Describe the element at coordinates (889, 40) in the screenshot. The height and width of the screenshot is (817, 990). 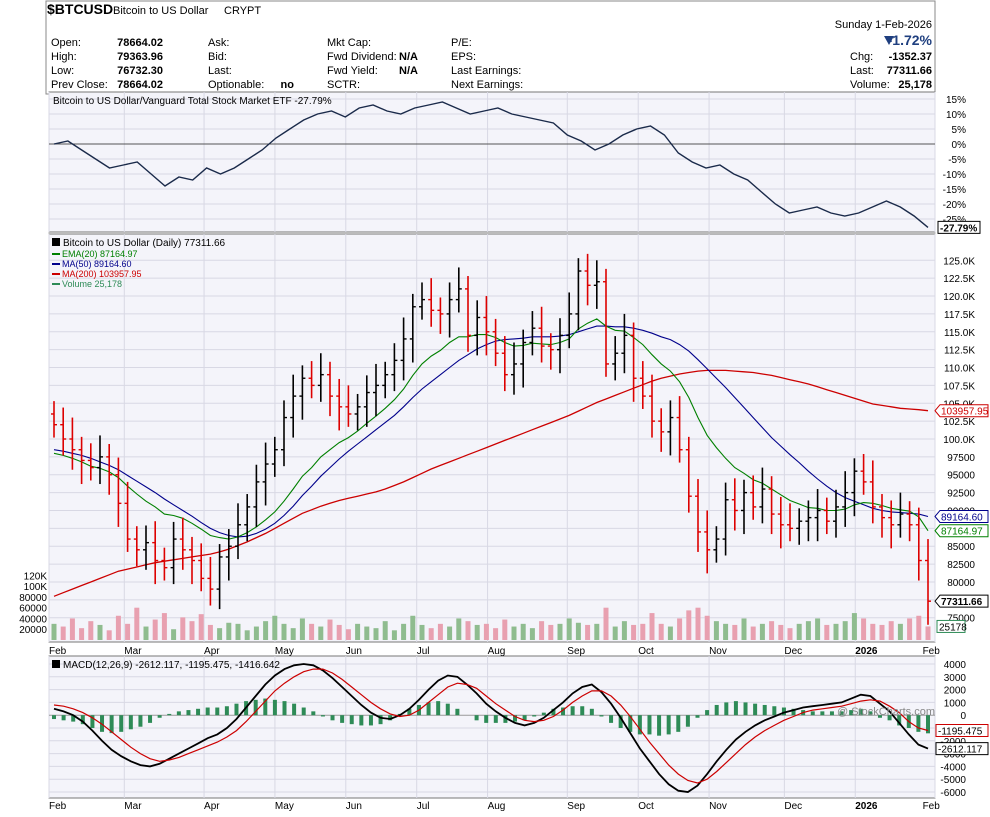
I see `down-arrow-icon` at that location.